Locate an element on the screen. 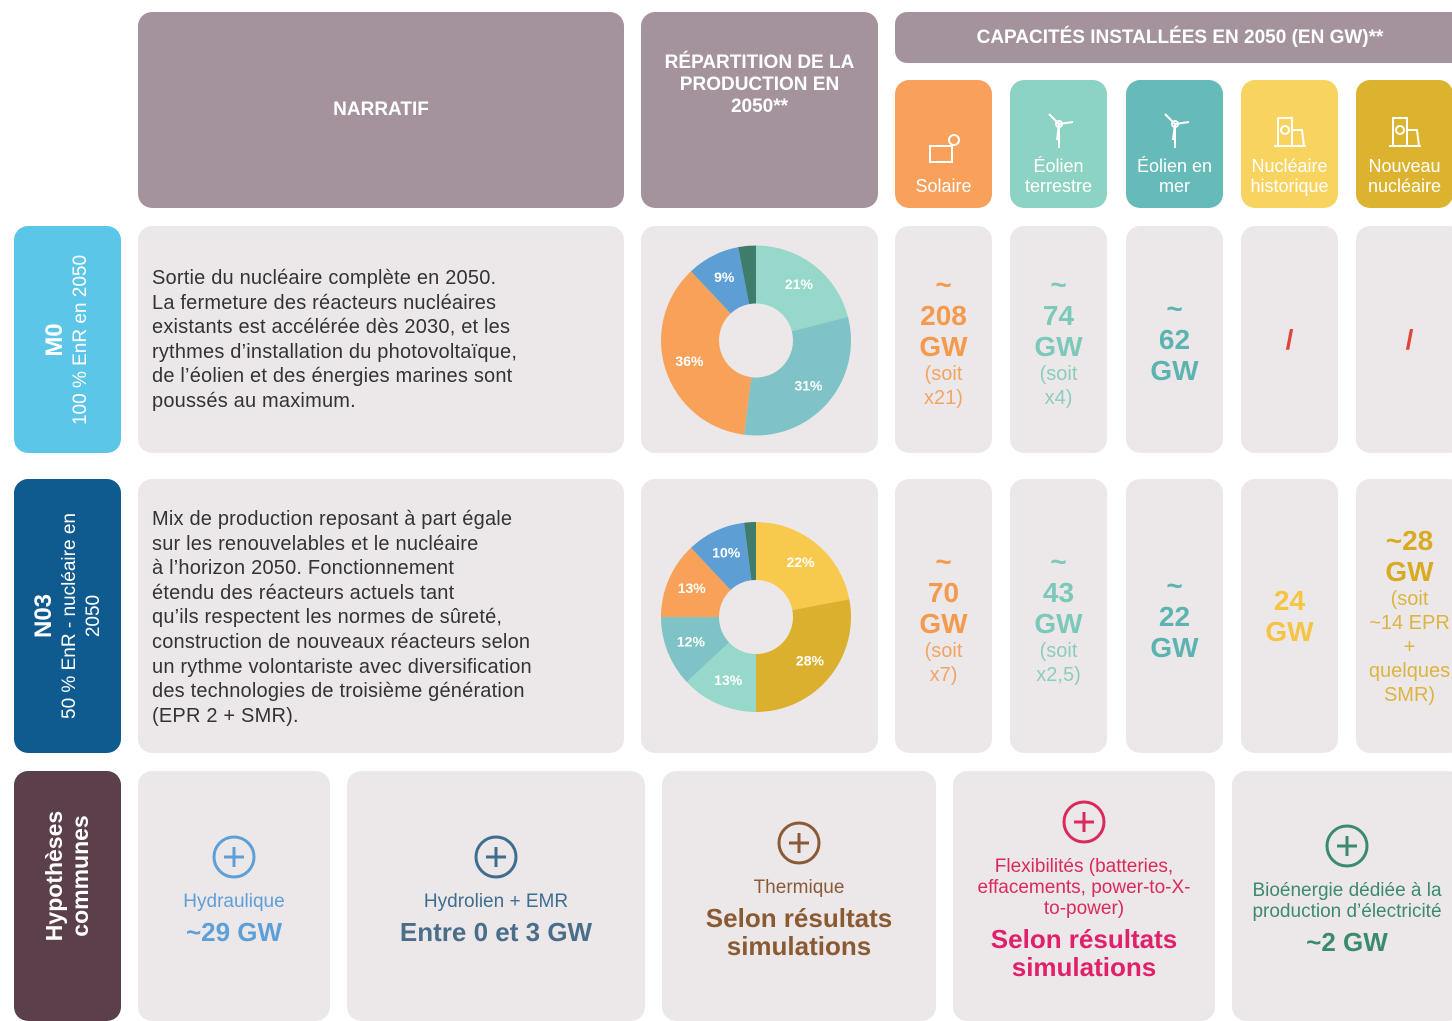 This screenshot has width=1452, height=1021. common-item-label: Hydraulique is located at coordinates (234, 901).